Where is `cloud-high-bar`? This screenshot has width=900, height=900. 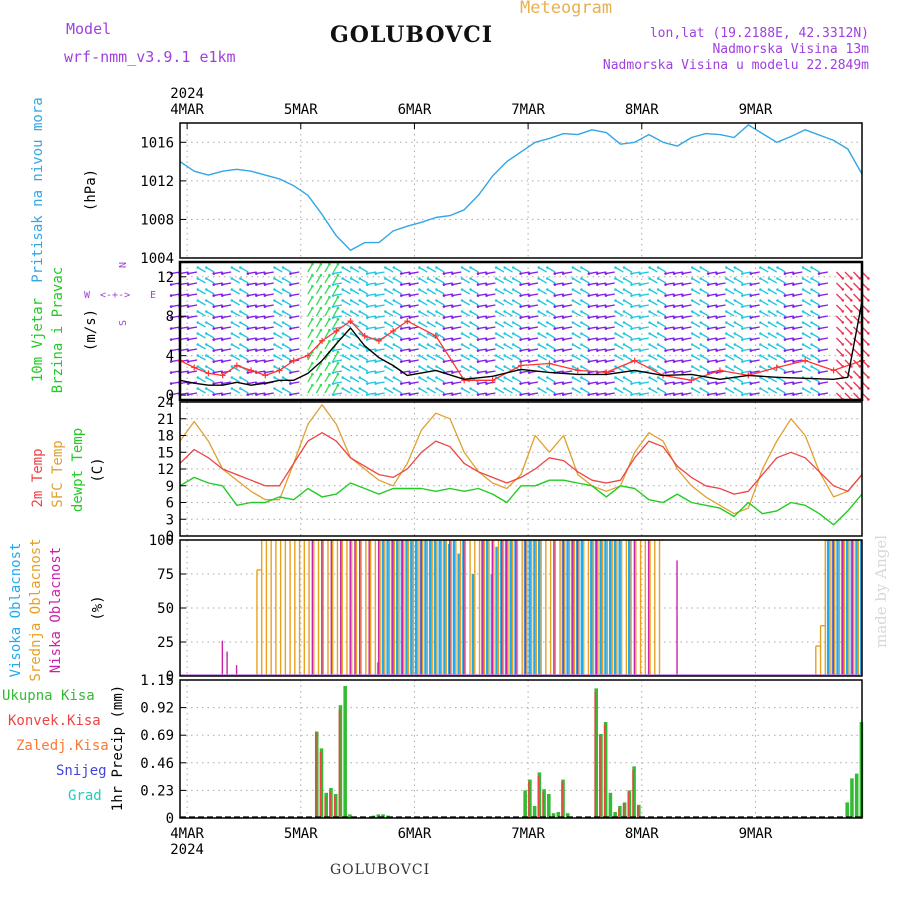
cloud-high-bar is located at coordinates (444, 608).